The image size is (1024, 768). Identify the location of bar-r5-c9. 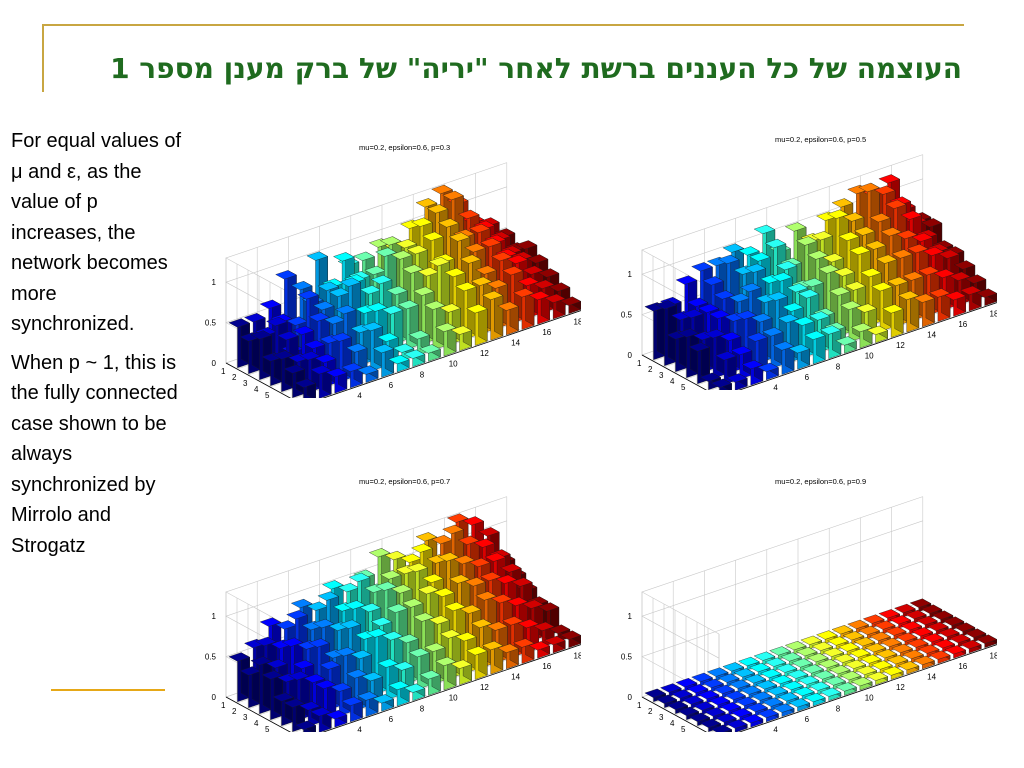
(824, 677).